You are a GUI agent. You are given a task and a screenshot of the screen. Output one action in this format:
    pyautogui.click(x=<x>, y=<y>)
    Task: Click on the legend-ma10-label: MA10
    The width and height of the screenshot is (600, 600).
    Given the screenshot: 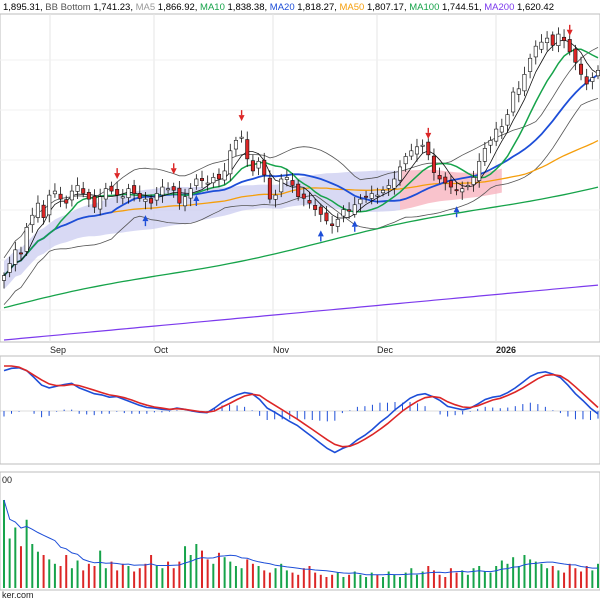 What is the action you would take?
    pyautogui.click(x=212, y=7)
    